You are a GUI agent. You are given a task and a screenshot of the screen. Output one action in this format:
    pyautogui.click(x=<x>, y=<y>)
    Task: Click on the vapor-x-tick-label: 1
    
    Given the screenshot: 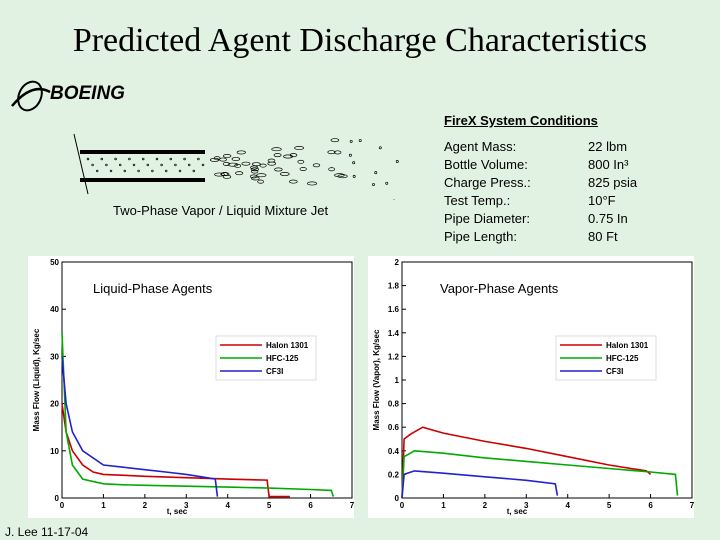 What is the action you would take?
    pyautogui.click(x=443, y=505)
    